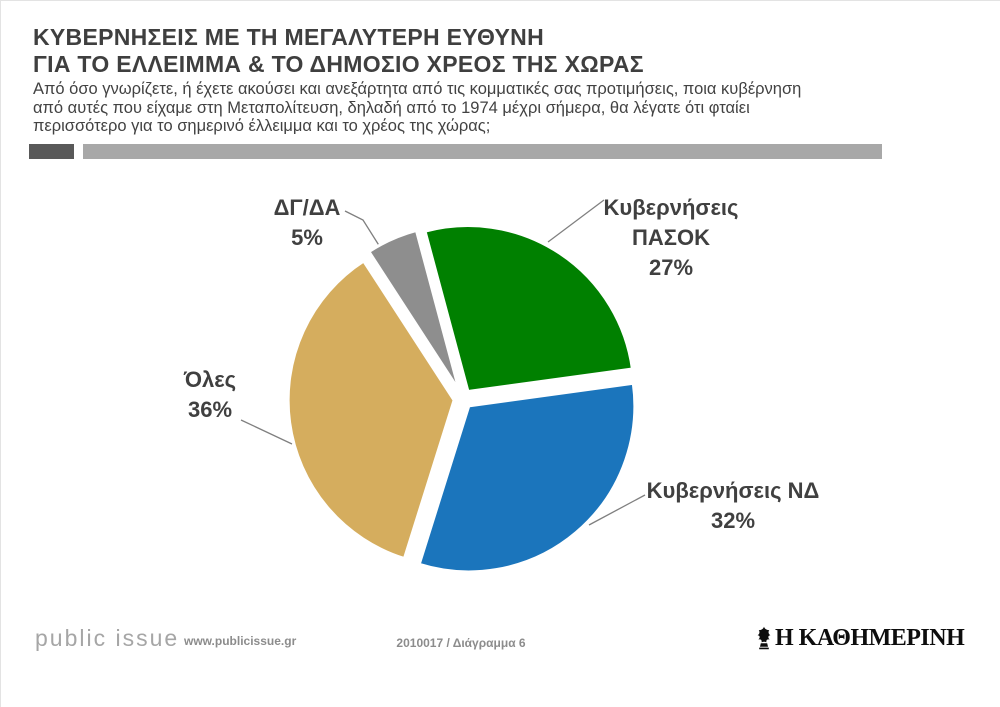 The width and height of the screenshot is (1000, 707). What do you see at coordinates (576, 221) in the screenshot?
I see `leader-line-pasok` at bounding box center [576, 221].